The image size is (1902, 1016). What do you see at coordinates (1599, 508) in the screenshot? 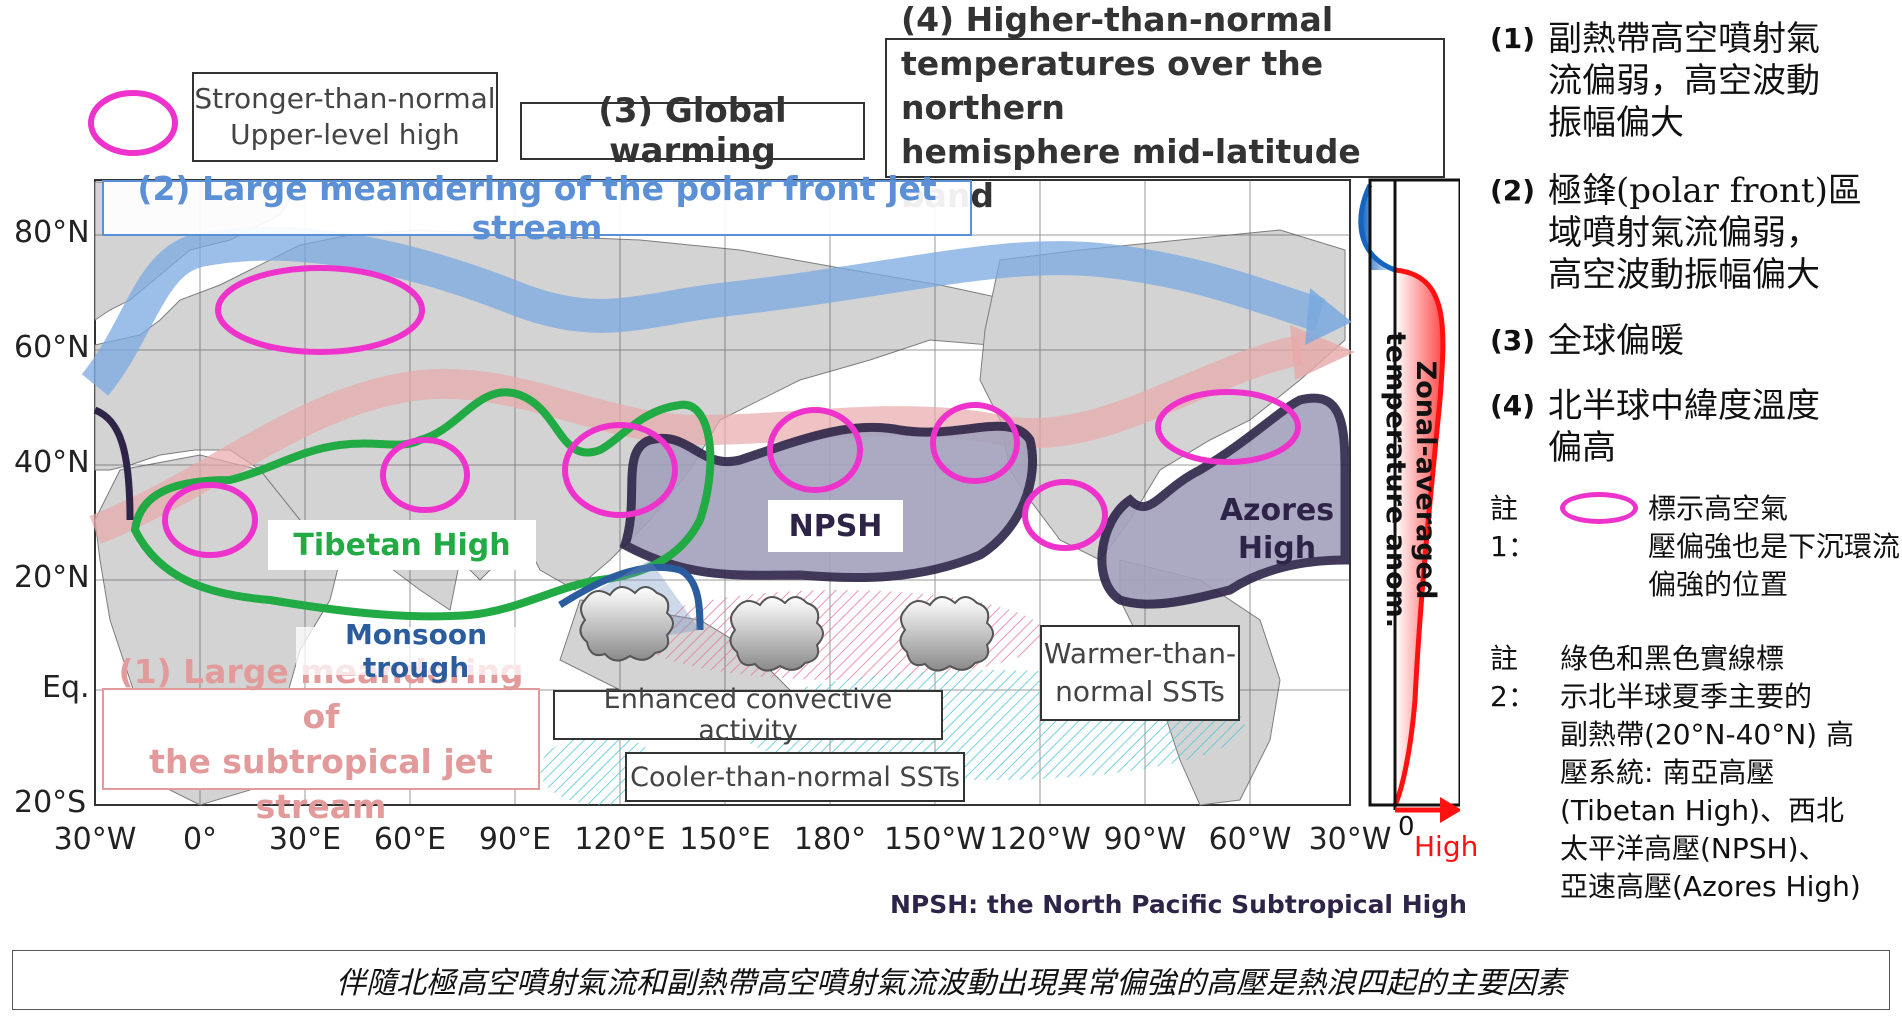
I see `note-1-marker-icon` at bounding box center [1599, 508].